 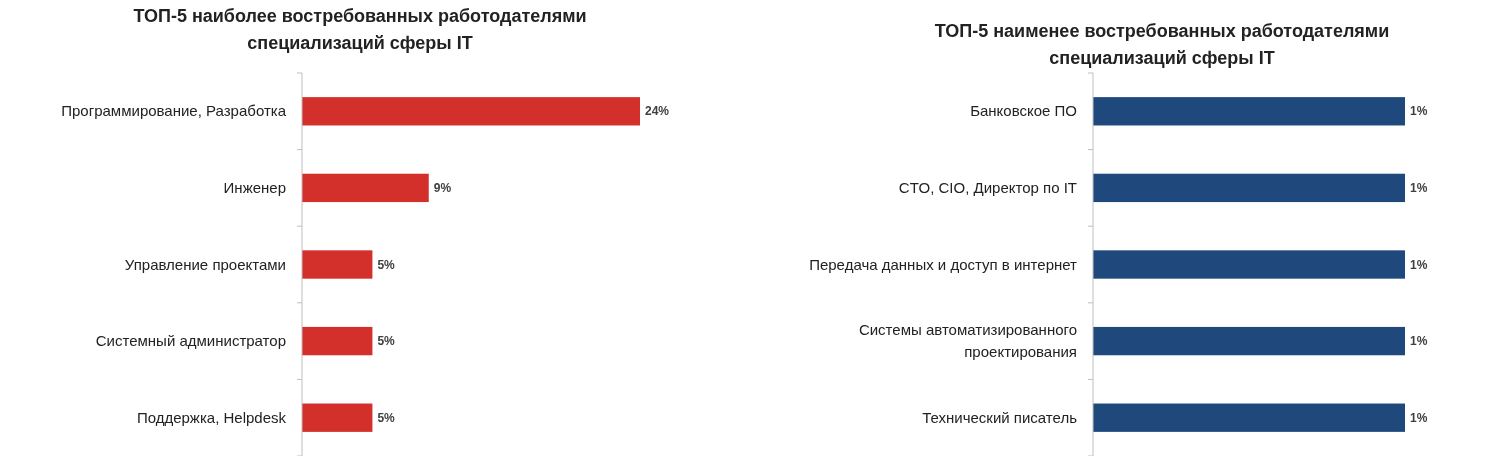 I want to click on y-tick-label: Банковское ПО, so click(x=1023, y=111).